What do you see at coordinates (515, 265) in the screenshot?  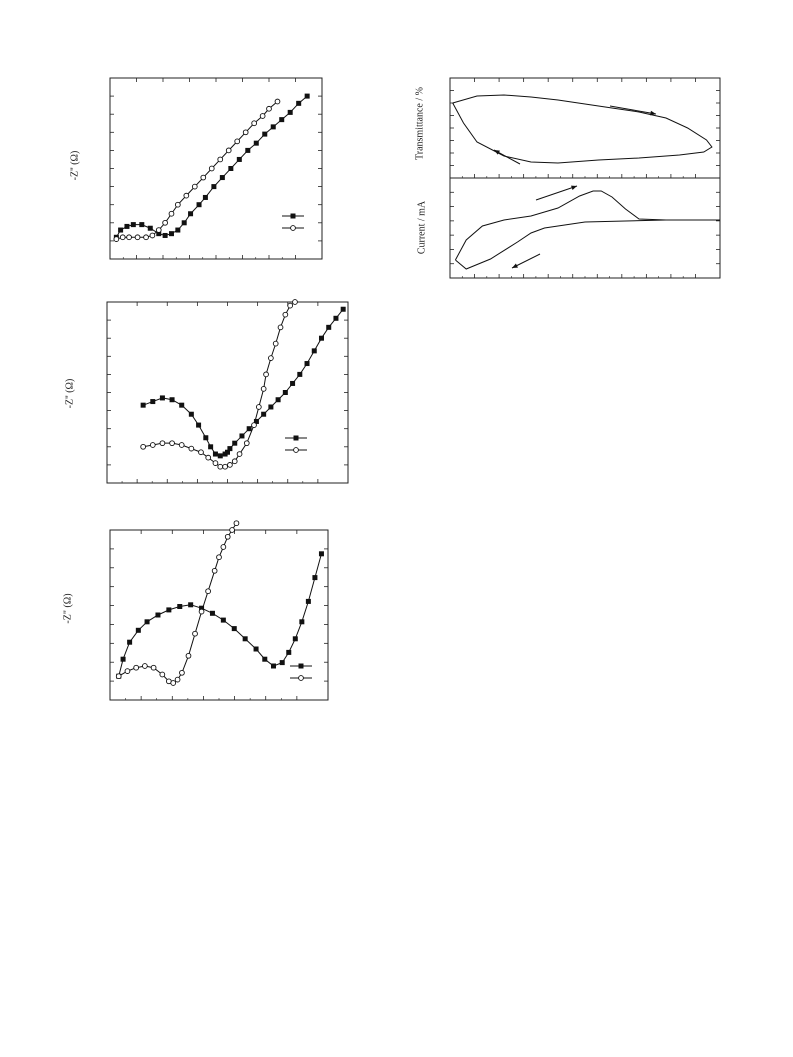 I see `arrow-down-left-icon-head` at bounding box center [515, 265].